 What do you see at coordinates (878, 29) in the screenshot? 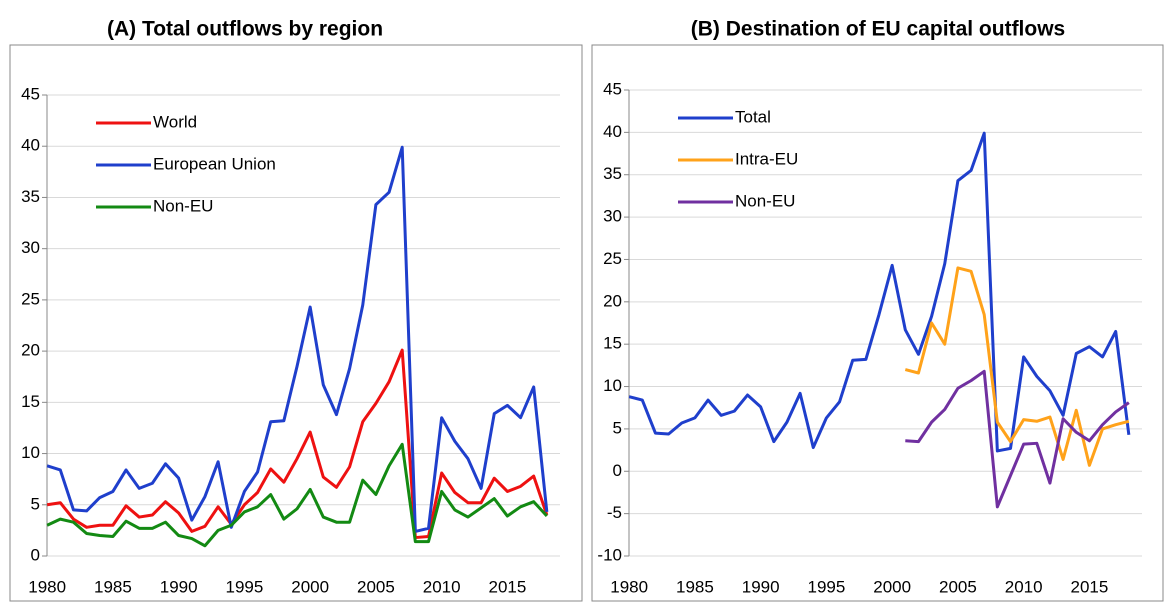
I see `chart-title: (B) Destination of EU capital outflows` at bounding box center [878, 29].